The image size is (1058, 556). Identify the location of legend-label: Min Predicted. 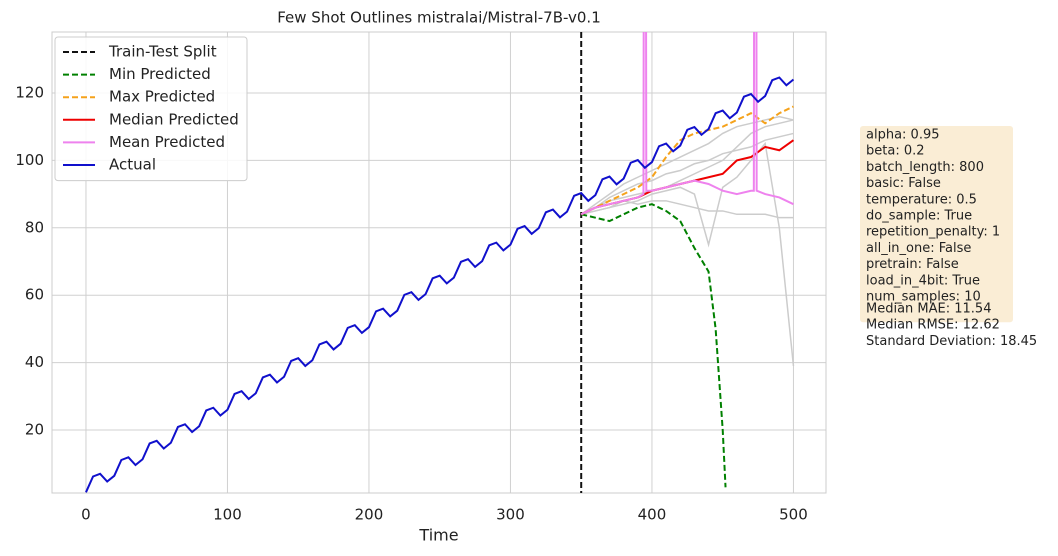
(160, 74).